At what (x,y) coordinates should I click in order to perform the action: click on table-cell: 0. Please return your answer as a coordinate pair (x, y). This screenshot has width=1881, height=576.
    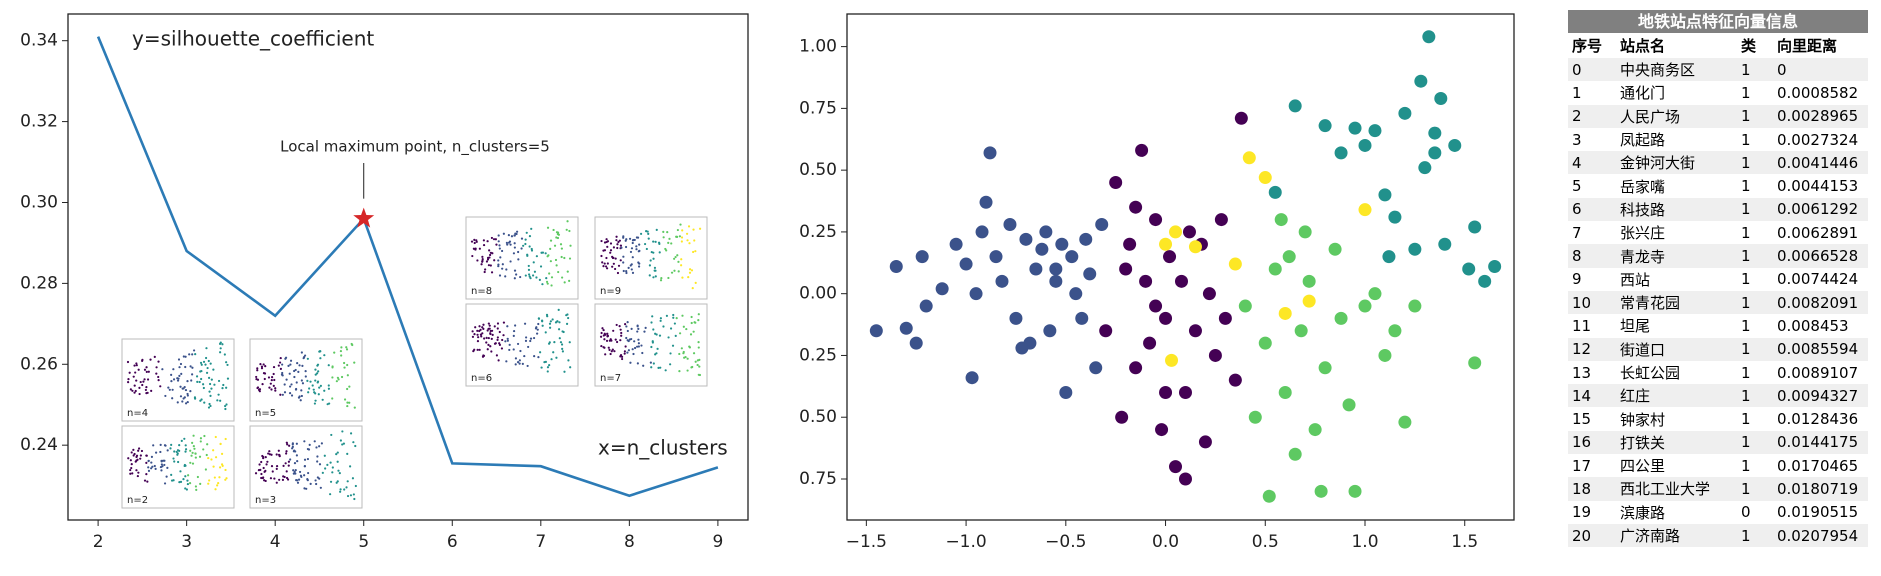
    Looking at the image, I should click on (1592, 70).